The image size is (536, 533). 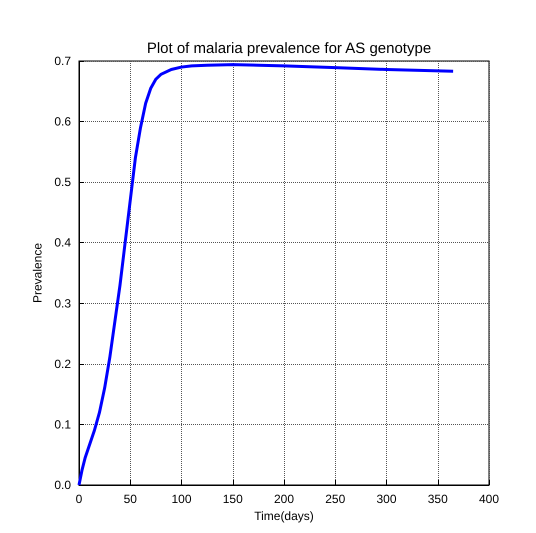 What do you see at coordinates (63, 243) in the screenshot?
I see `y-tick-label: 0.4` at bounding box center [63, 243].